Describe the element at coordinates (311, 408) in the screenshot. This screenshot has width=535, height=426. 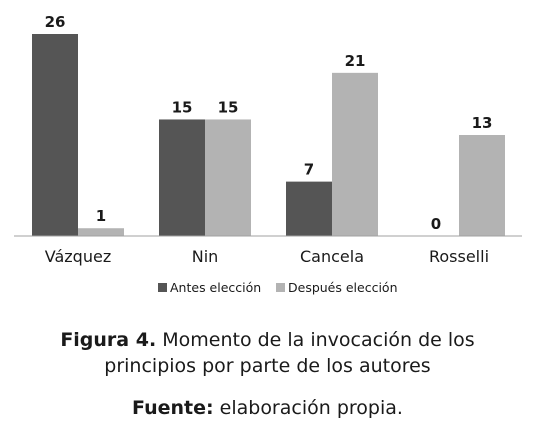
I see `source-text: elaboración propia.` at that location.